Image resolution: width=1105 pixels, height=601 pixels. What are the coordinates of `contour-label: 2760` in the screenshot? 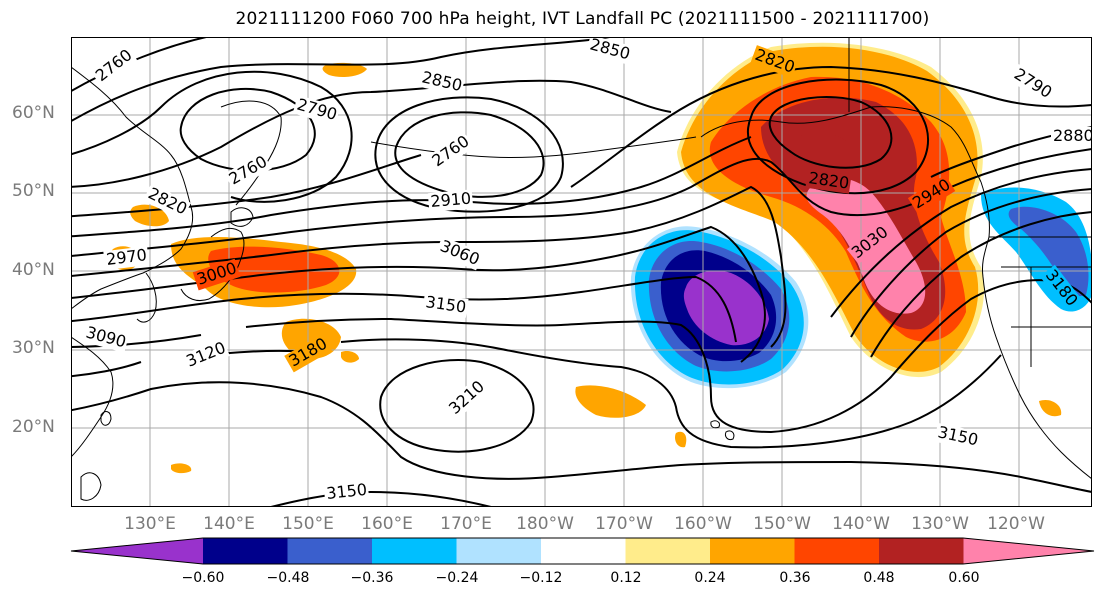 It's located at (248, 170).